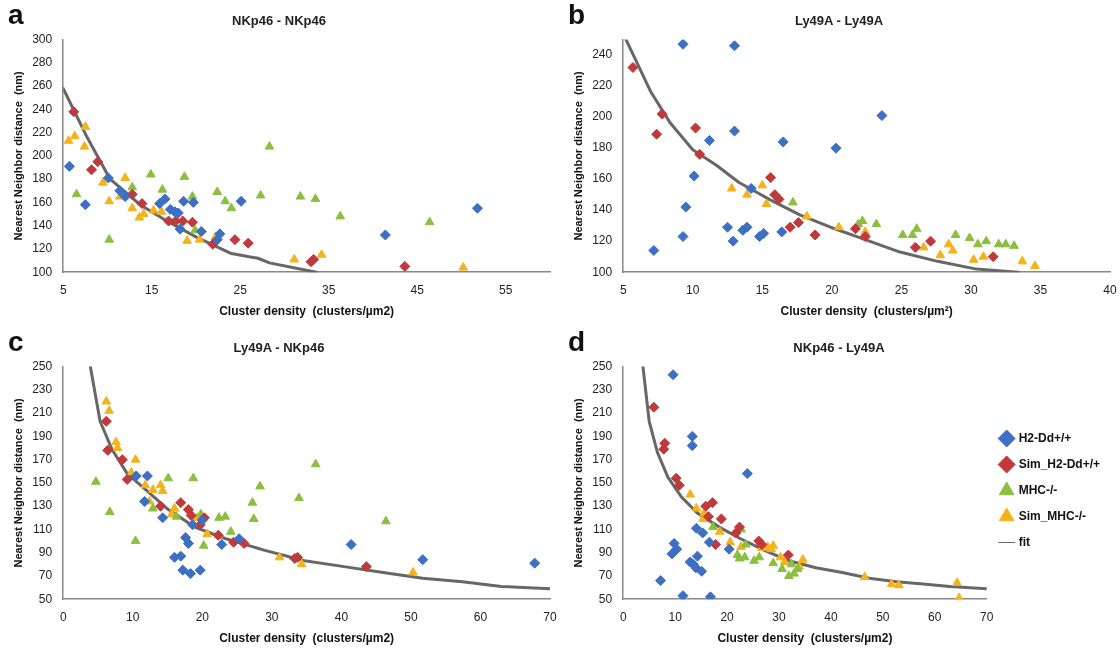 The width and height of the screenshot is (1120, 655). I want to click on x-tick-label: 45, so click(417, 289).